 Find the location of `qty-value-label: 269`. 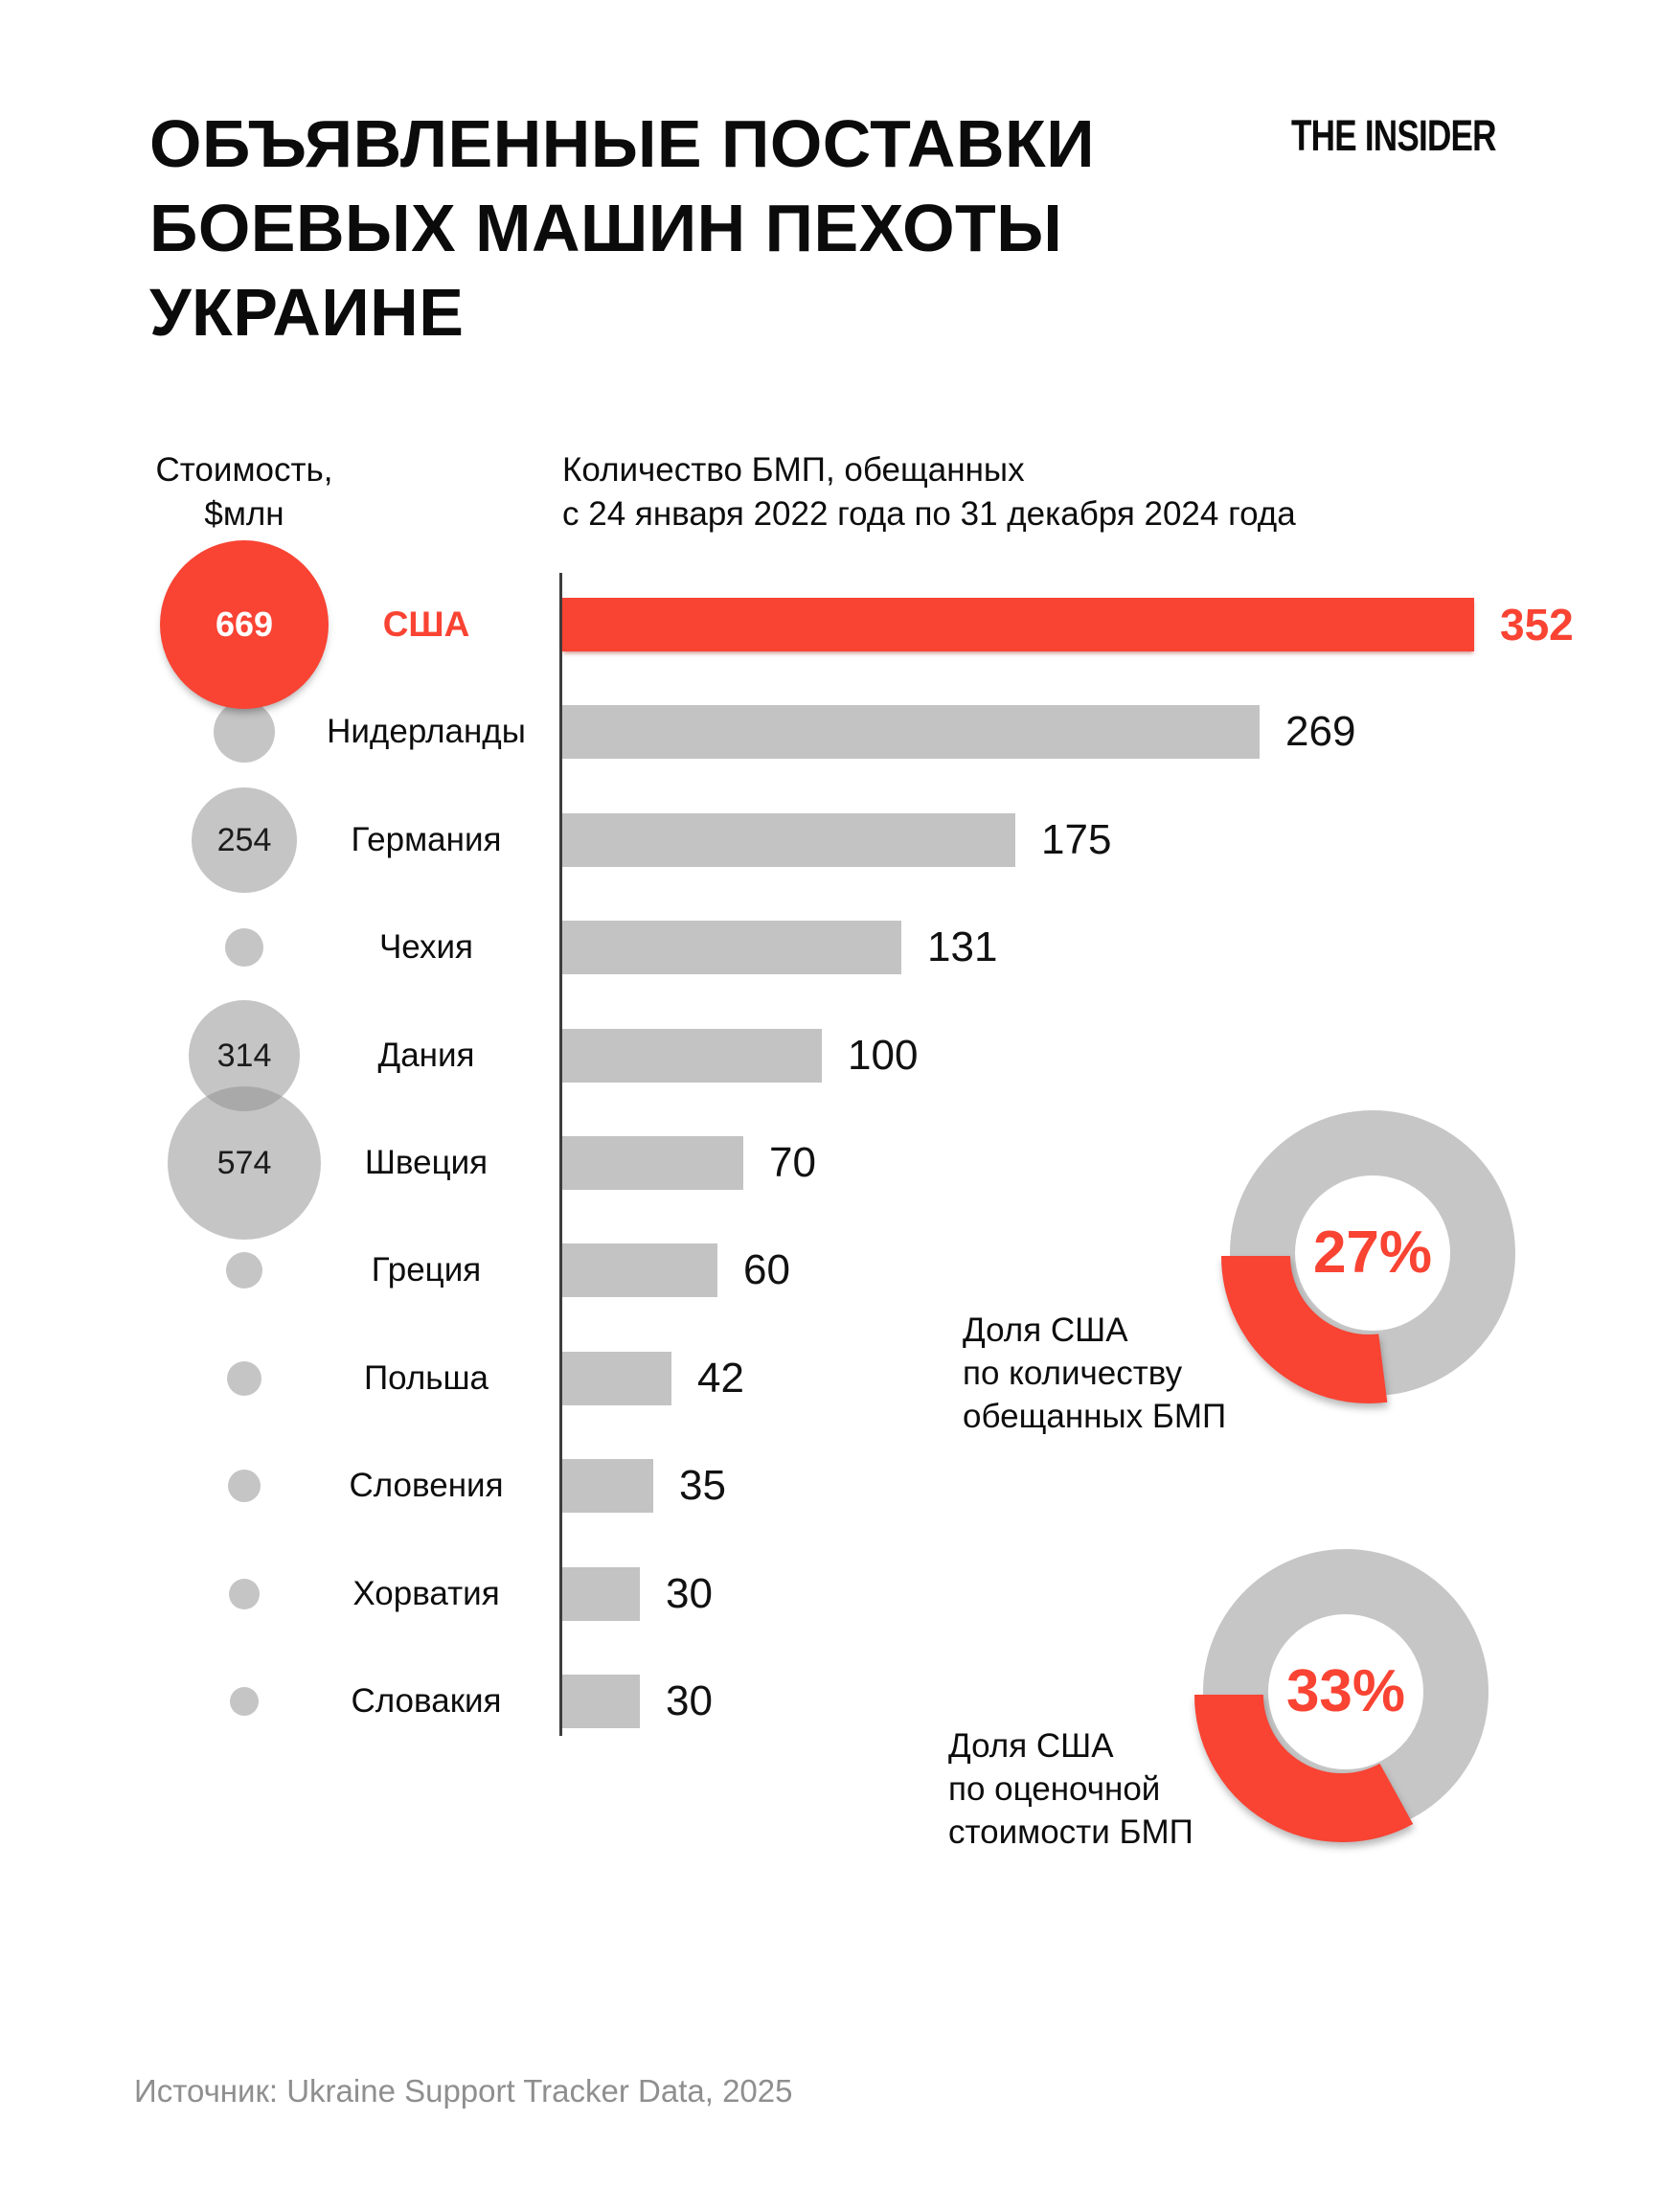

qty-value-label: 269 is located at coordinates (1320, 731).